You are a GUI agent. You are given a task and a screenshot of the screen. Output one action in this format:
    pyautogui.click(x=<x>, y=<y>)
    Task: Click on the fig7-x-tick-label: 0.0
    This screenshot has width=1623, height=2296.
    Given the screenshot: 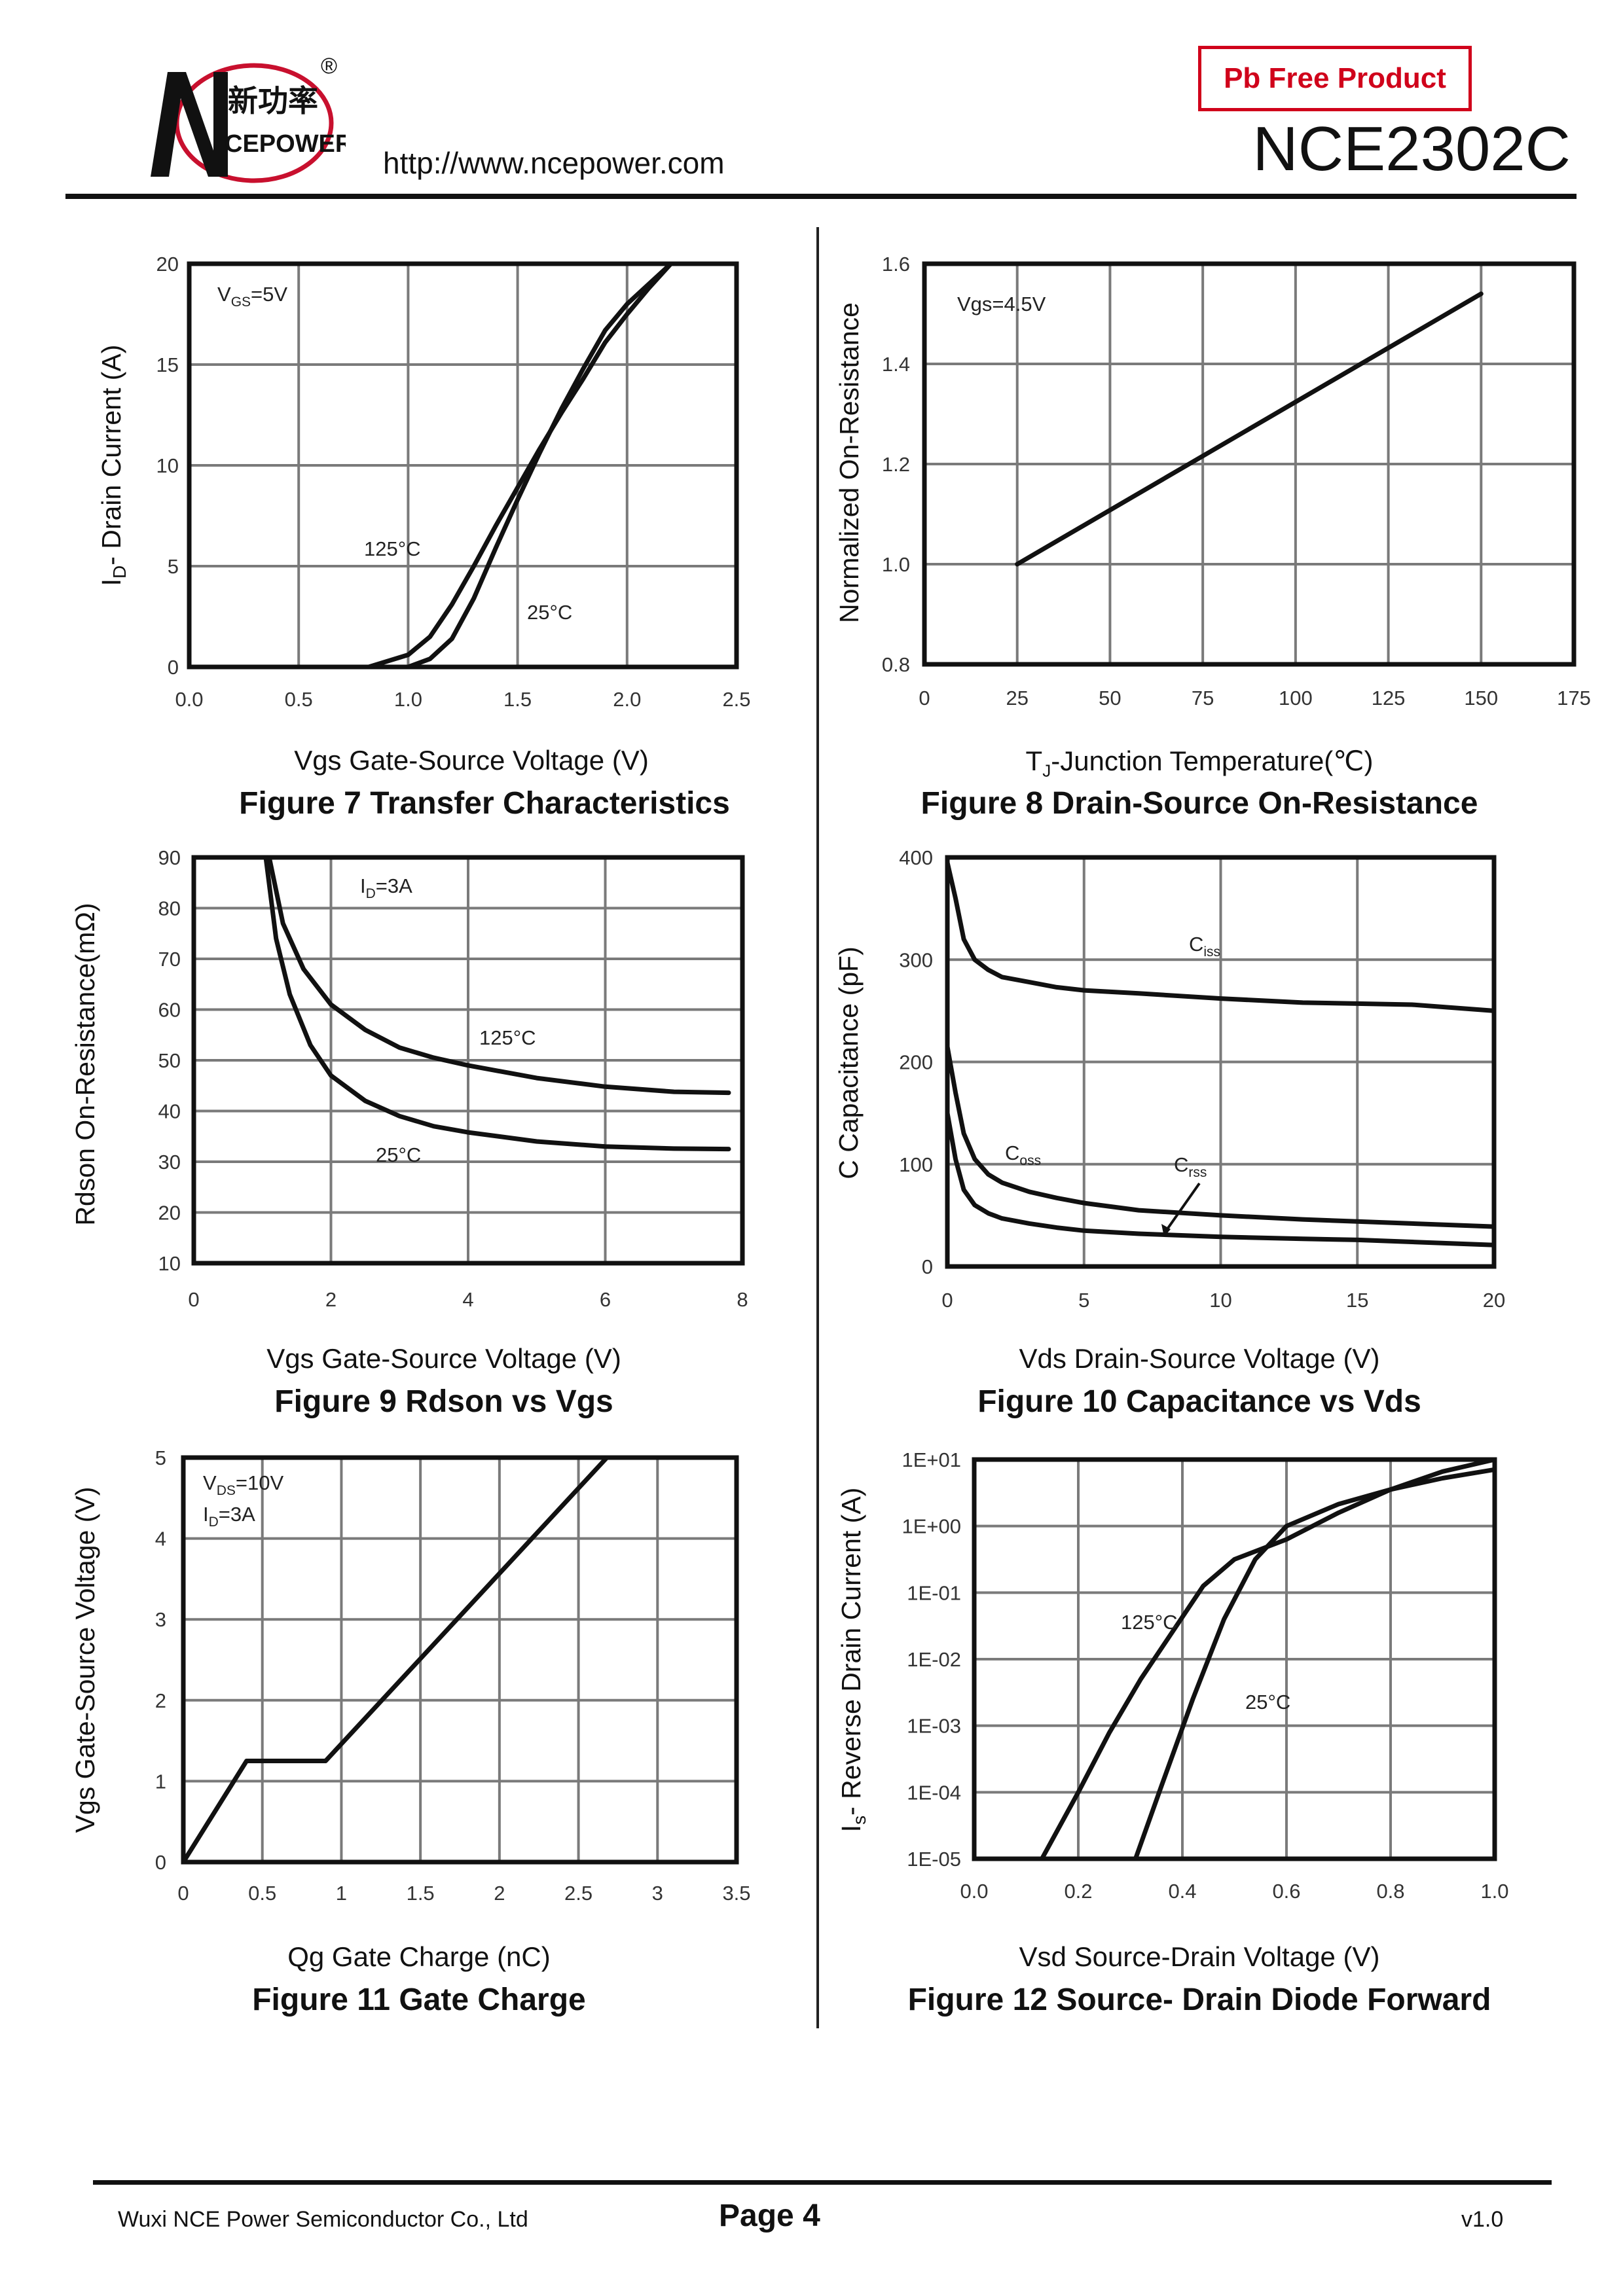 What is the action you would take?
    pyautogui.click(x=189, y=699)
    